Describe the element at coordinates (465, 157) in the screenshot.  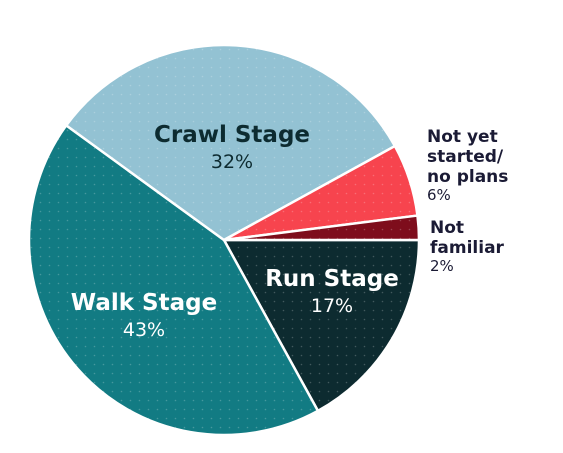
I see `slice-label-name-line: started/` at that location.